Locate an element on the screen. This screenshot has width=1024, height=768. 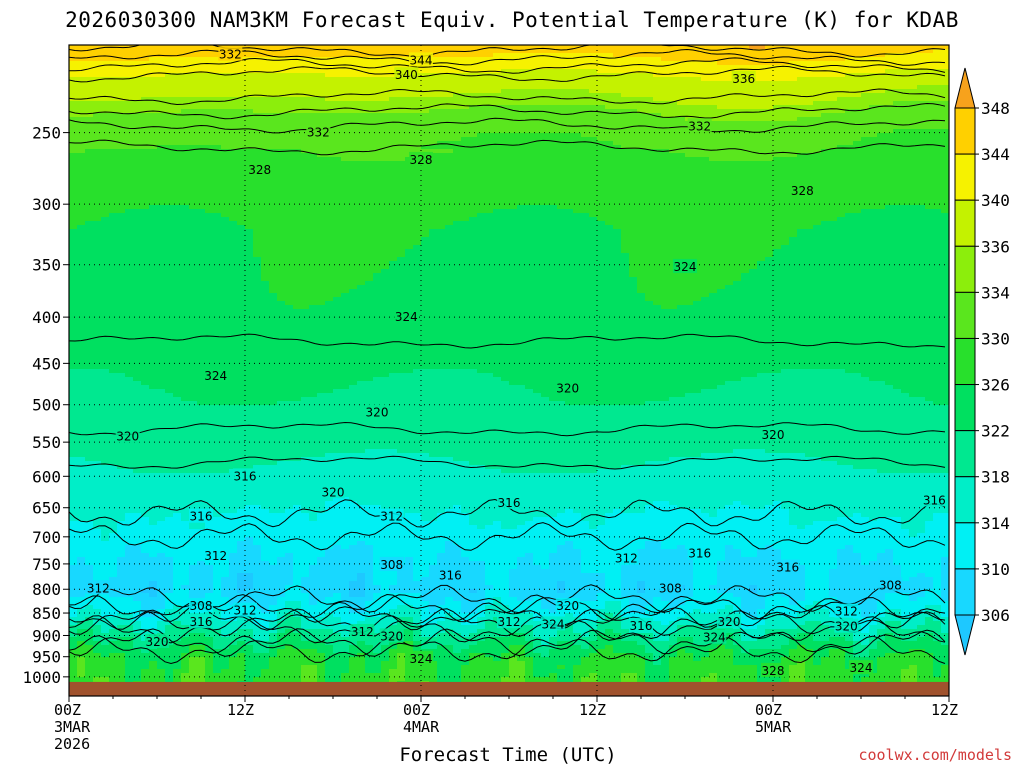
y-tick-label: 600 is located at coordinates (46, 476).